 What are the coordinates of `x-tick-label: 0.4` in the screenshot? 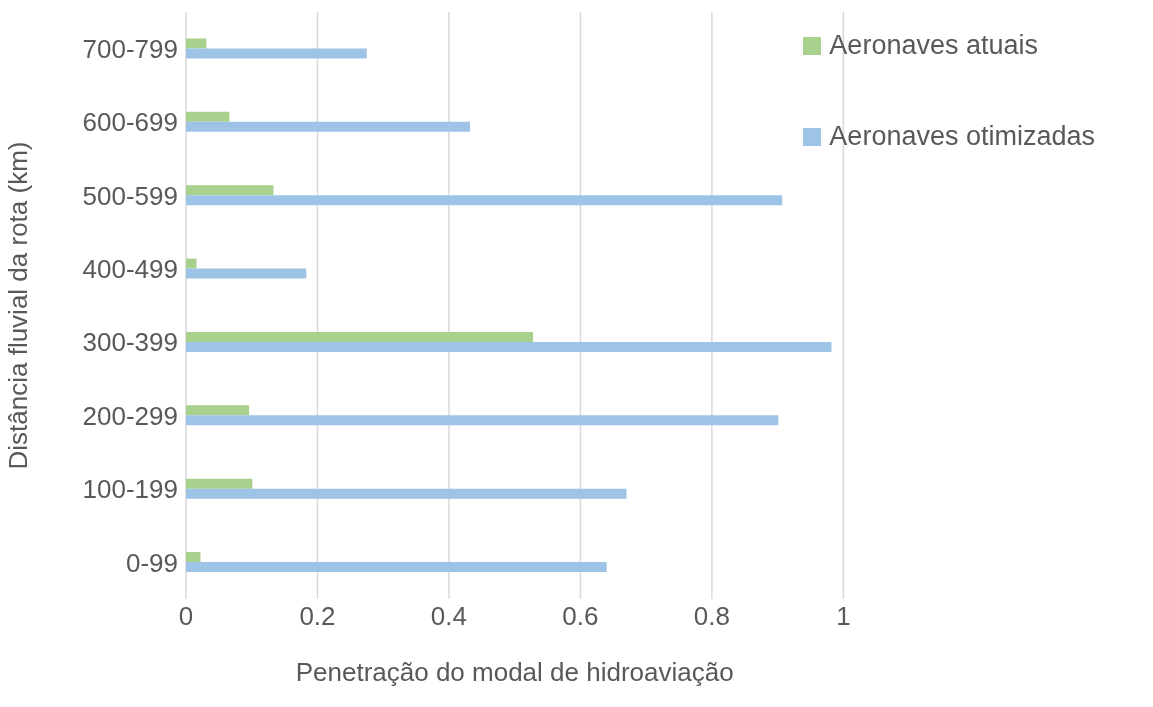 It's located at (449, 616).